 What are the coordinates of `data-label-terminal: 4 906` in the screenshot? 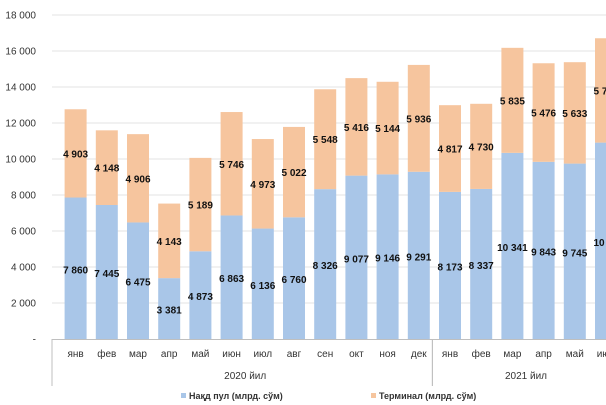 It's located at (137, 179).